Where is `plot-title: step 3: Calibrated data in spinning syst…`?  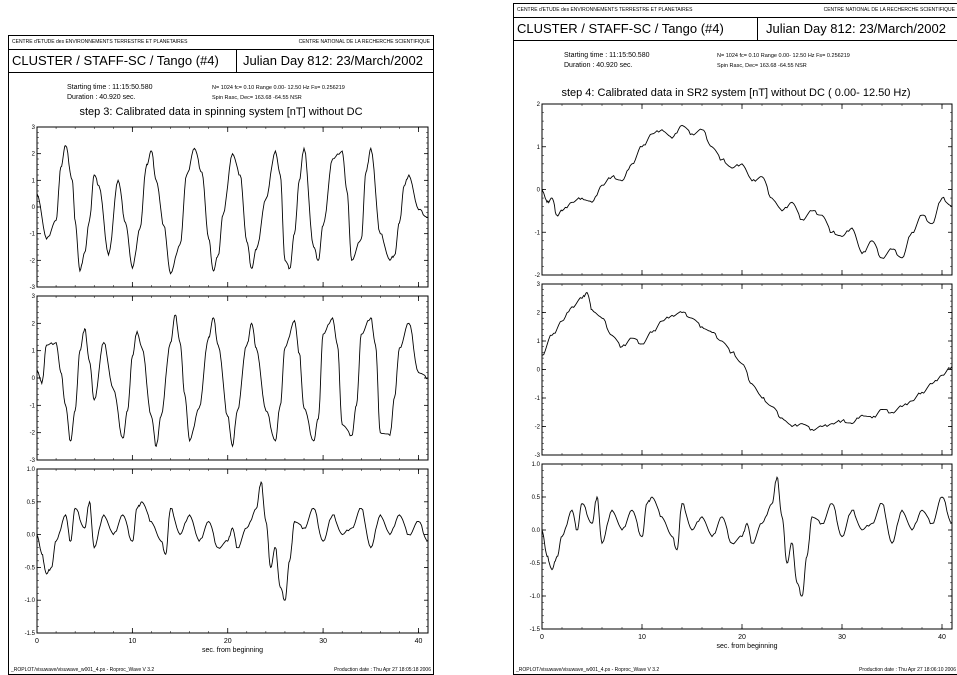 plot-title: step 3: Calibrated data in spinning syst… is located at coordinates (221, 112).